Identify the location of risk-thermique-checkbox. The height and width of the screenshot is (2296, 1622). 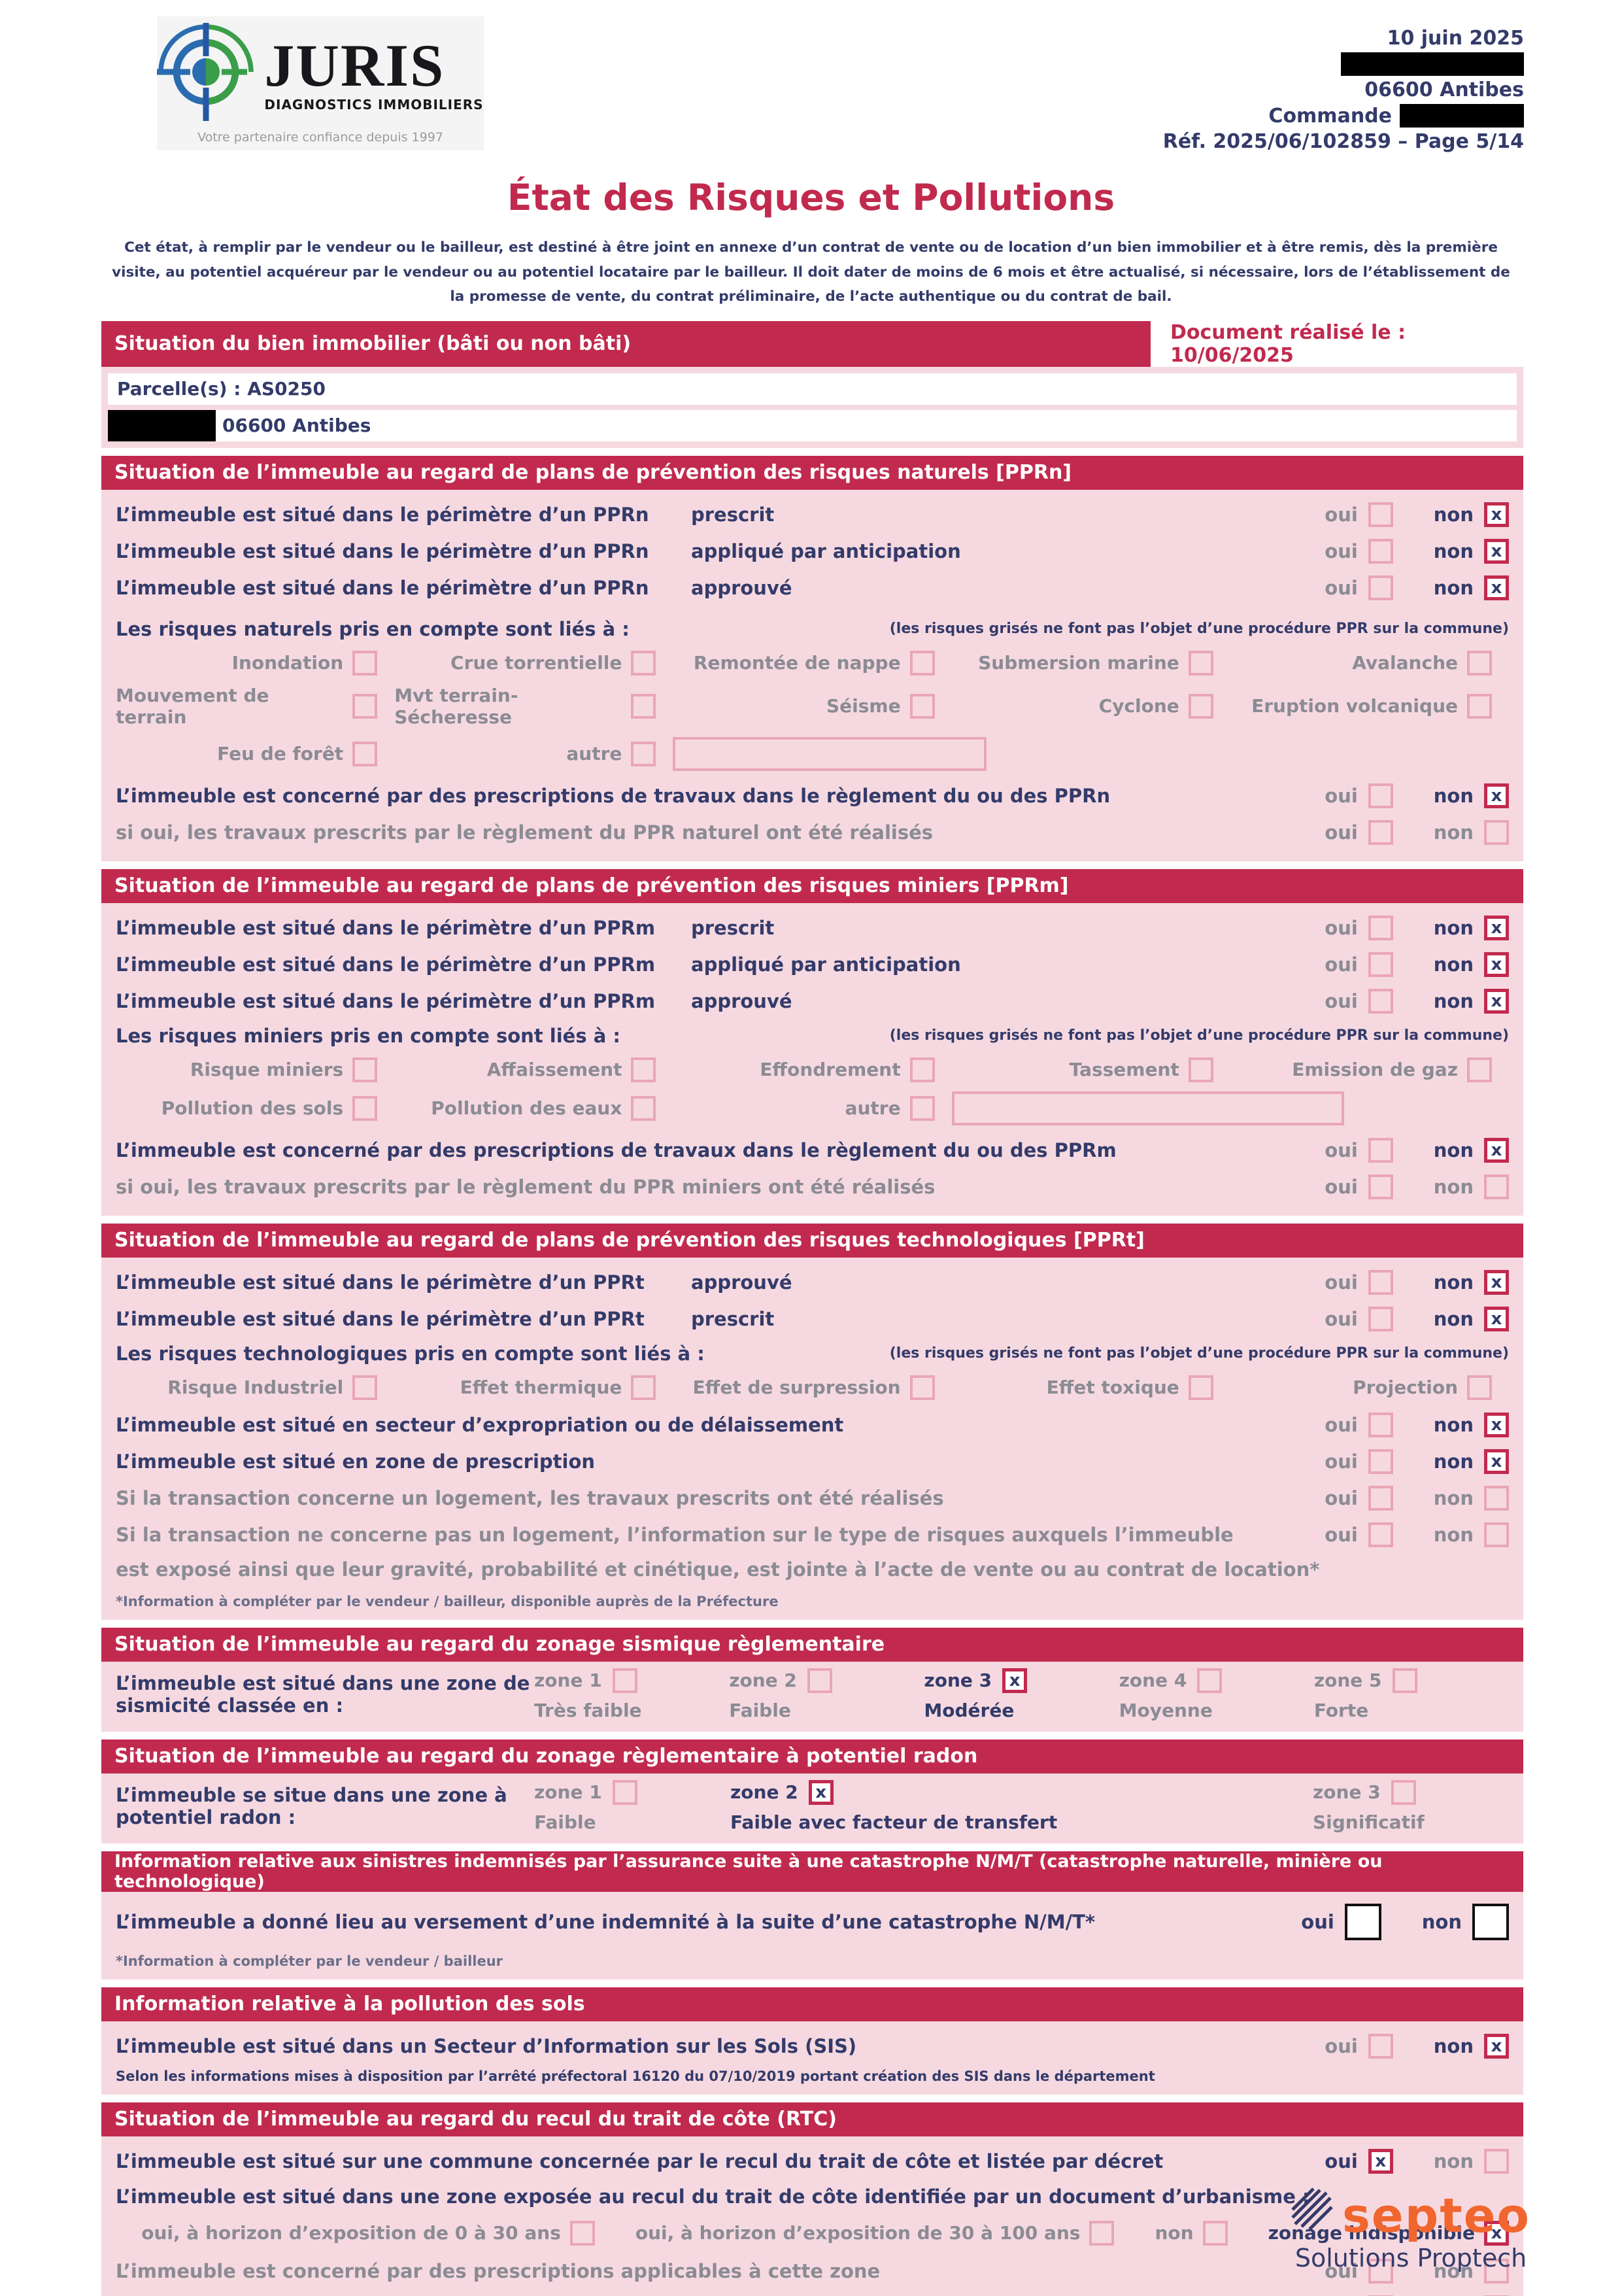
(643, 1387).